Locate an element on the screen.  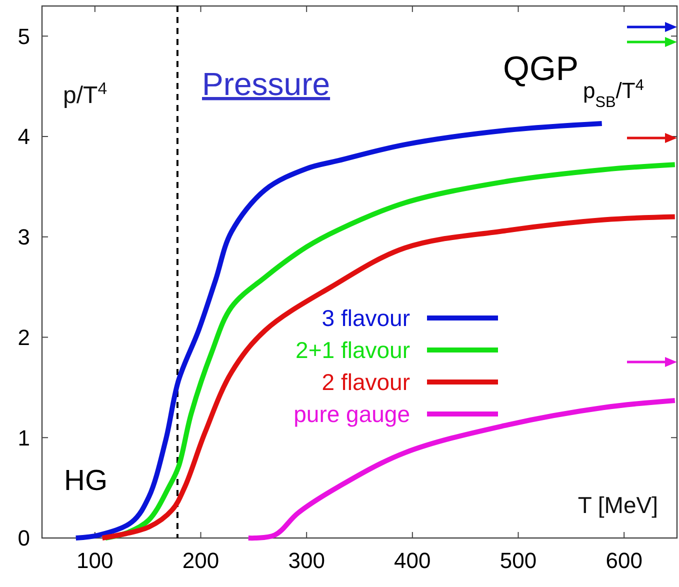
y-tick-label: 1 is located at coordinates (24, 437).